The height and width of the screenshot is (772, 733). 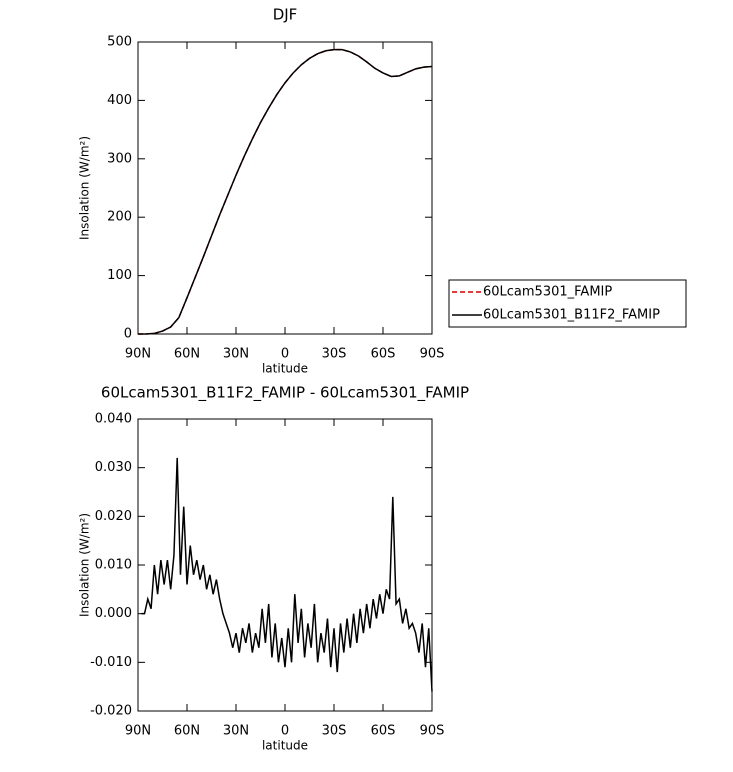 What do you see at coordinates (113, 419) in the screenshot?
I see `y-tick-label: 0.040` at bounding box center [113, 419].